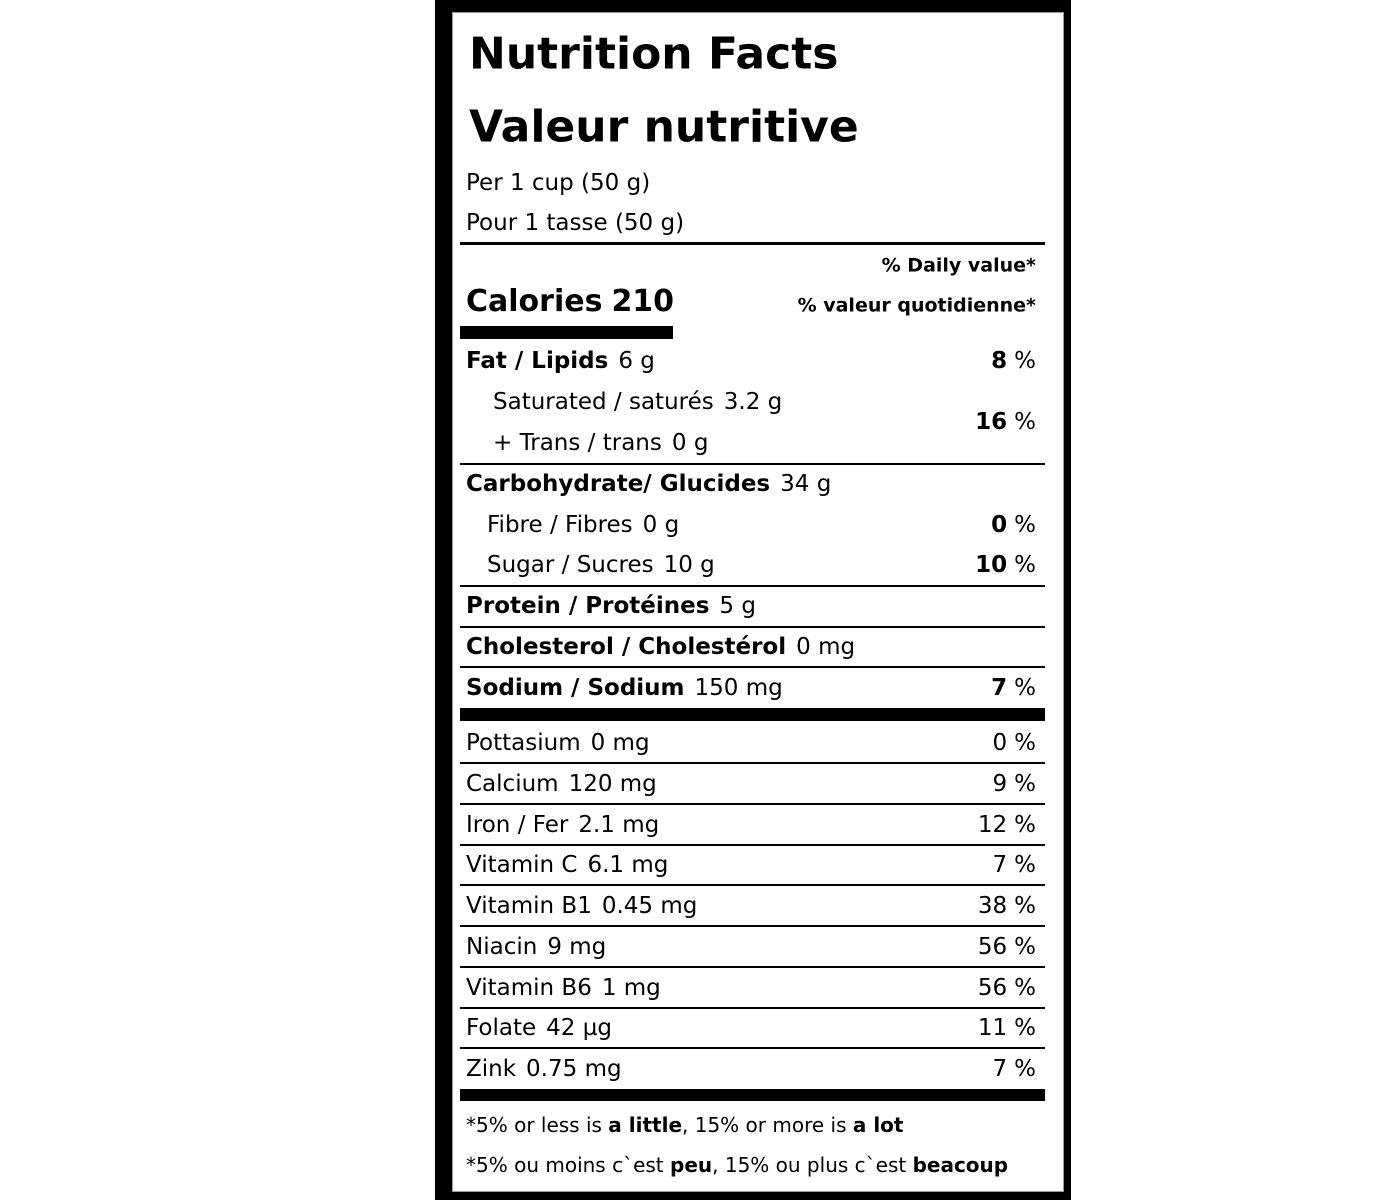 This screenshot has height=1200, width=1400. What do you see at coordinates (878, 1125) in the screenshot?
I see `footnote-part: a lot` at bounding box center [878, 1125].